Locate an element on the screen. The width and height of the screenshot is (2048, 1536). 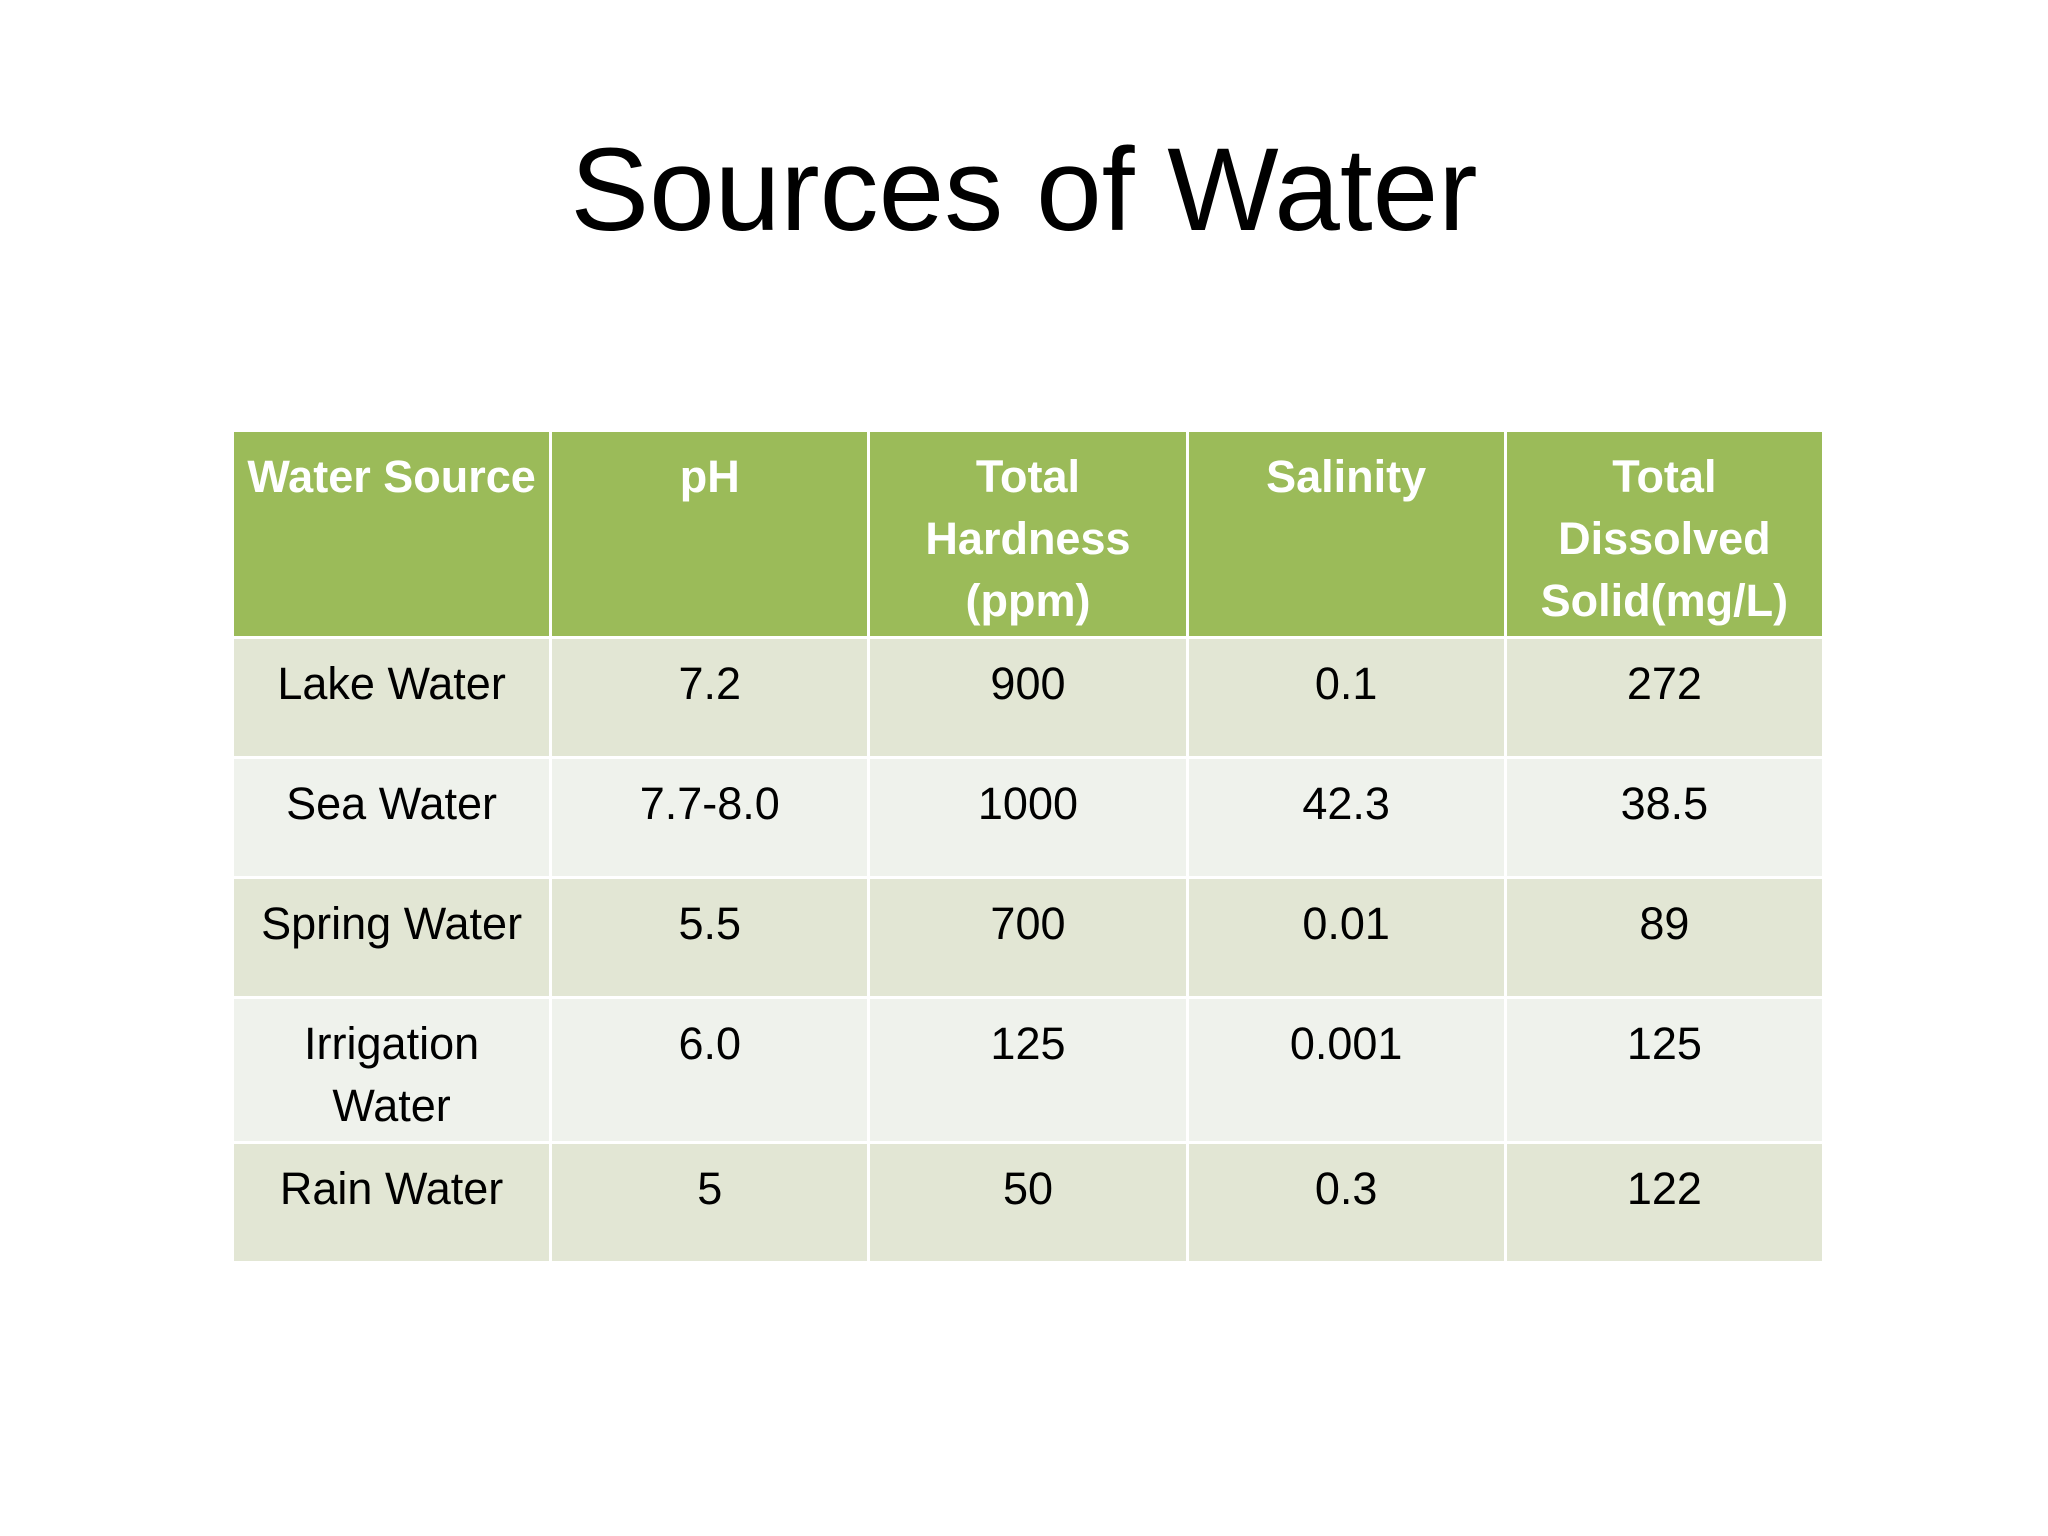
cell-ph: 6.0 is located at coordinates (710, 1070).